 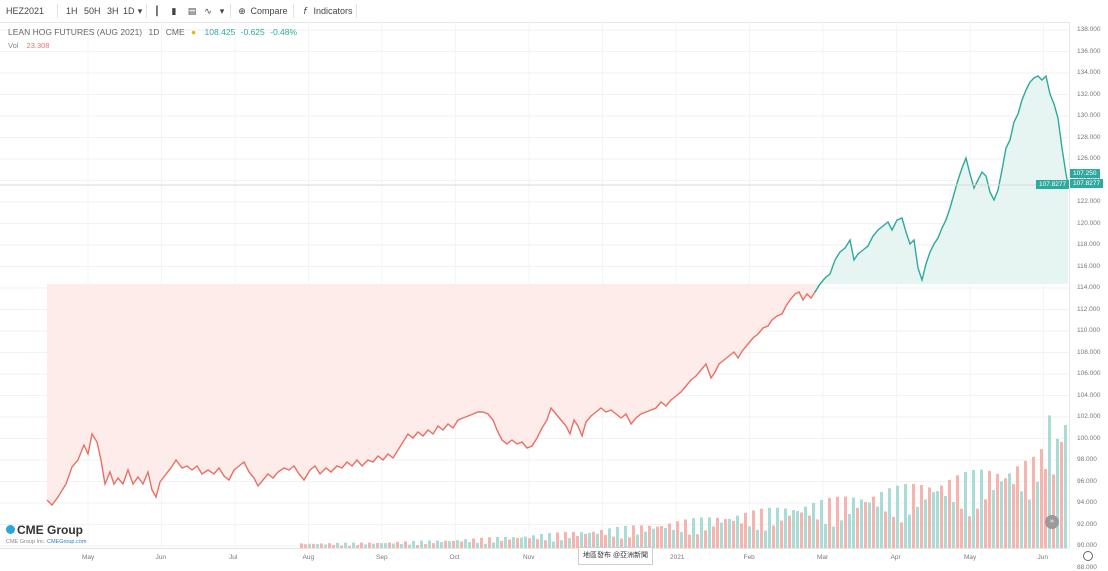 I want to click on y-tick-label: 98.000, so click(x=1087, y=459).